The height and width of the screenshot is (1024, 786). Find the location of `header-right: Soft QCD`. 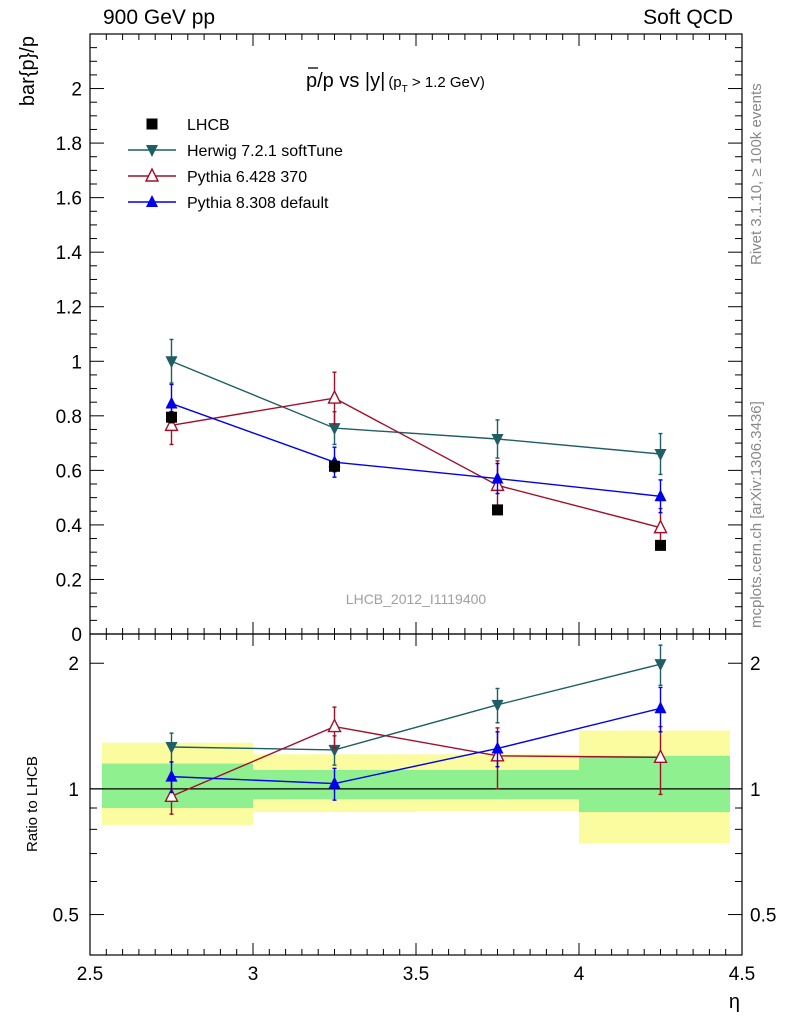

header-right: Soft QCD is located at coordinates (688, 17).